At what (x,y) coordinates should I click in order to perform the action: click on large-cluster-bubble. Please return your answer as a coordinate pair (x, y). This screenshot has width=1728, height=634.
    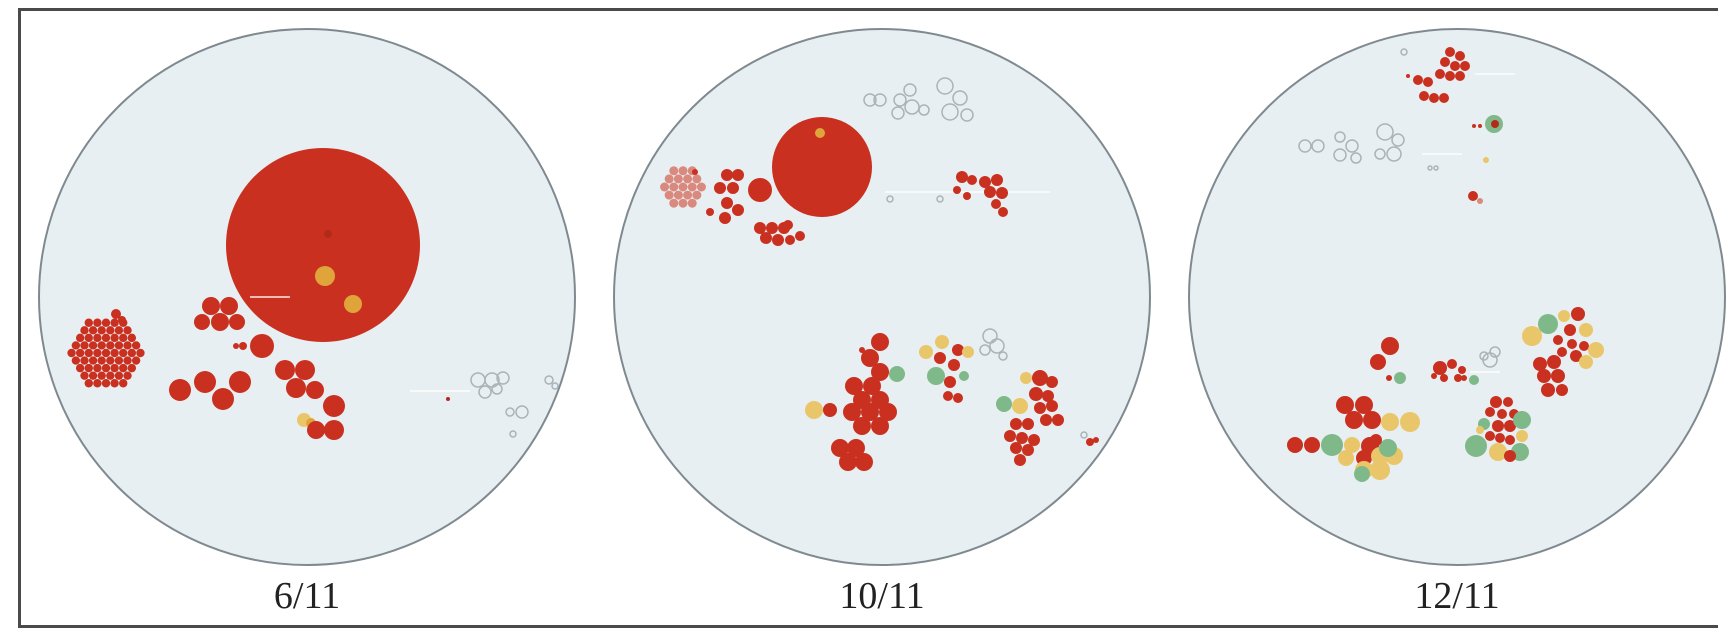
    Looking at the image, I should click on (323, 245).